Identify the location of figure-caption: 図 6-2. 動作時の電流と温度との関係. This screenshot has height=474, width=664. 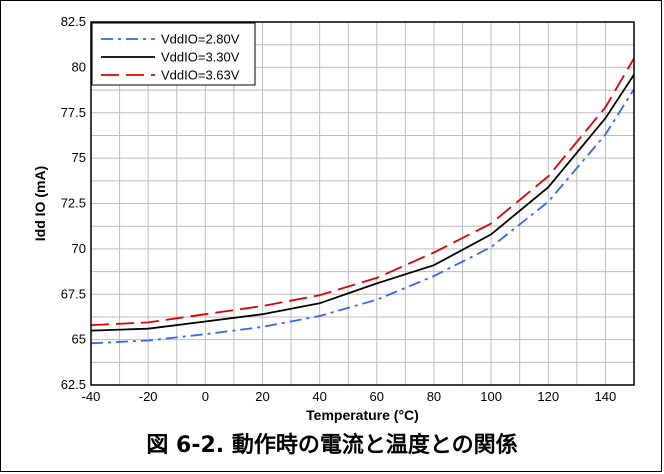
(331, 445).